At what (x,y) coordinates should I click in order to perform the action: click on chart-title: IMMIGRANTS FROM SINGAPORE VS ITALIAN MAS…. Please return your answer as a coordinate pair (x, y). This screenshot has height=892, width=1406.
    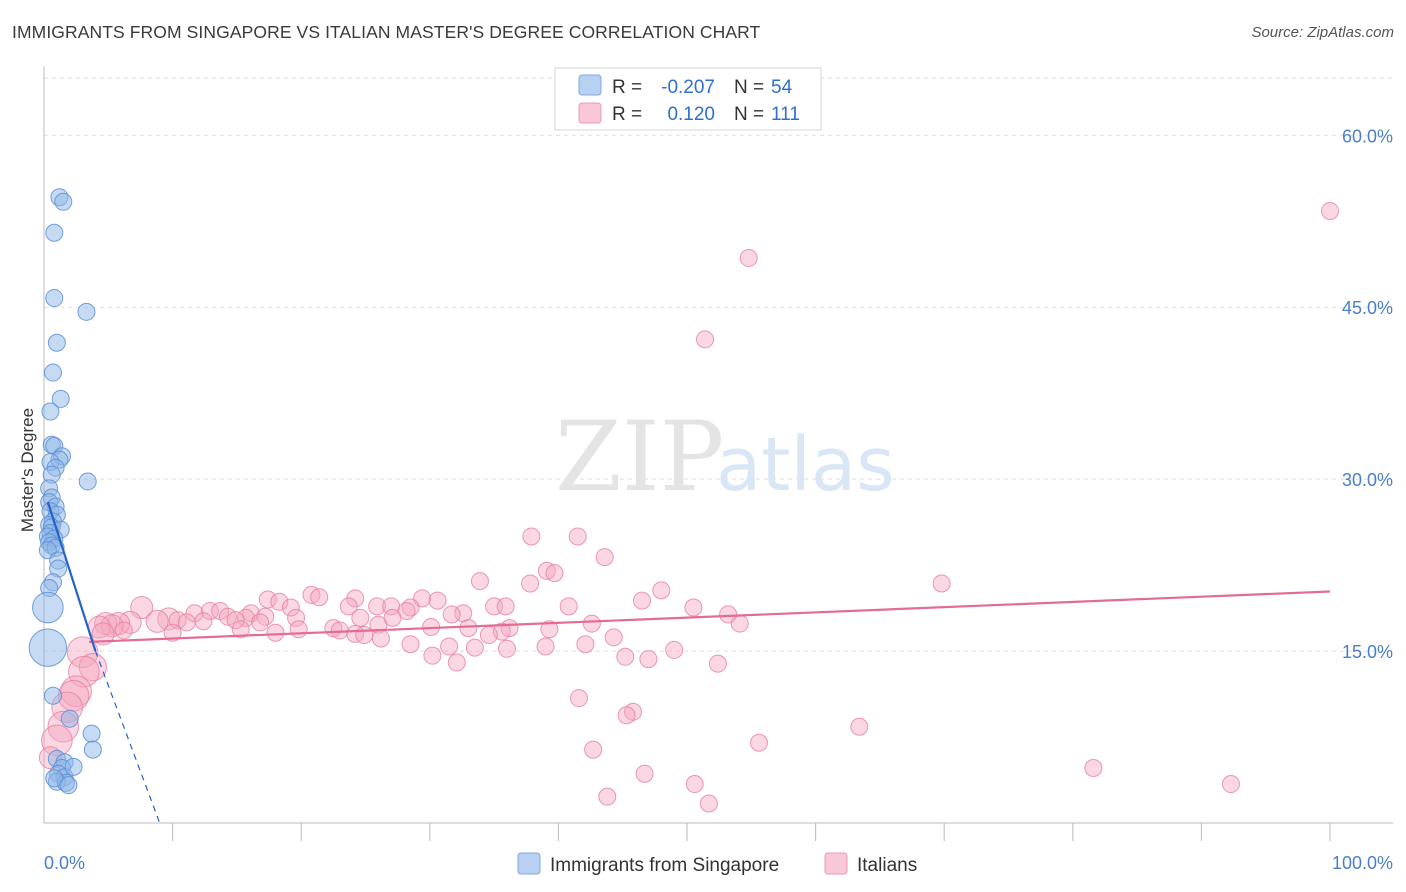
    Looking at the image, I should click on (386, 32).